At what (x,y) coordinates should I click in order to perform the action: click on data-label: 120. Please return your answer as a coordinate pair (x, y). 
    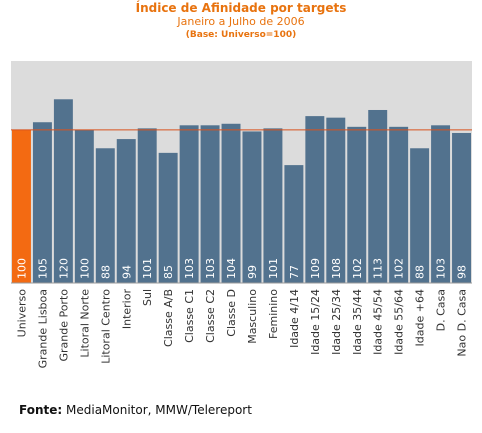
    Looking at the image, I should click on (63, 268).